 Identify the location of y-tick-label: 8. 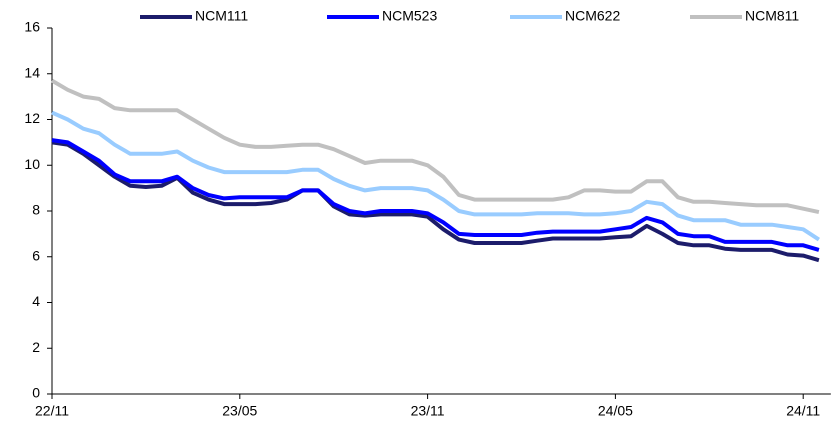
(36, 210).